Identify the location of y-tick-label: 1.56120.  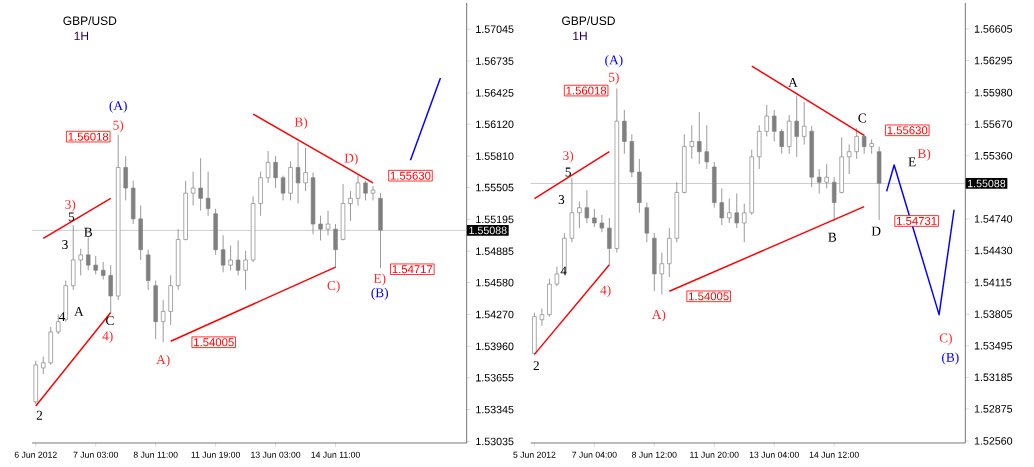
(495, 124).